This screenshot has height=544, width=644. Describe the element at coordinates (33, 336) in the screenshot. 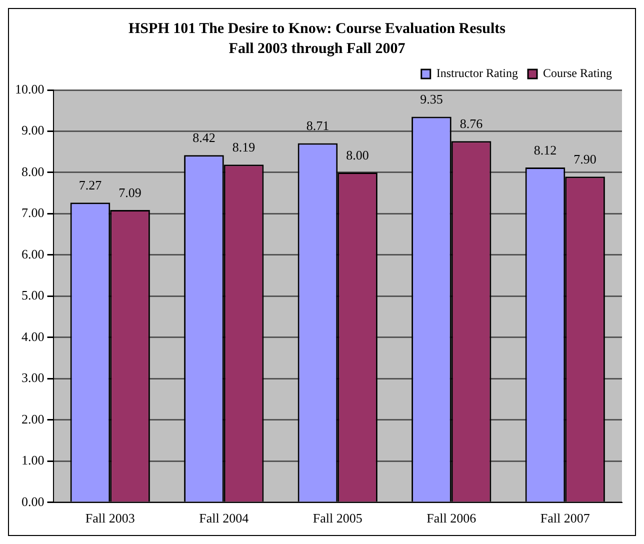

I see `y-tick-label: 4.00` at that location.